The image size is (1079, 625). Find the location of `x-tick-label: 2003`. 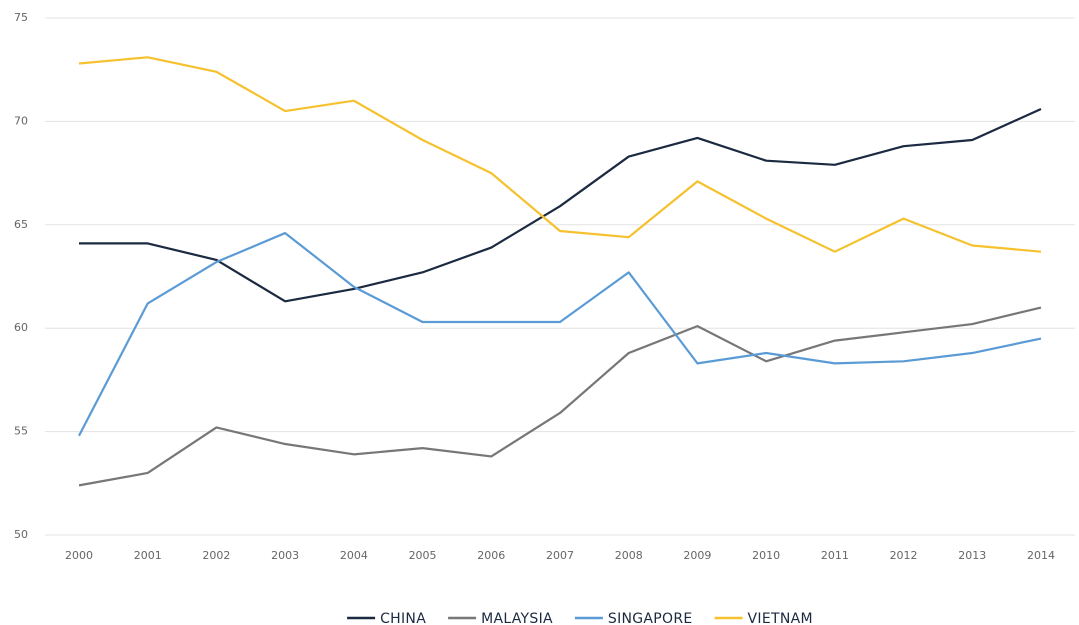

x-tick-label: 2003 is located at coordinates (285, 555).